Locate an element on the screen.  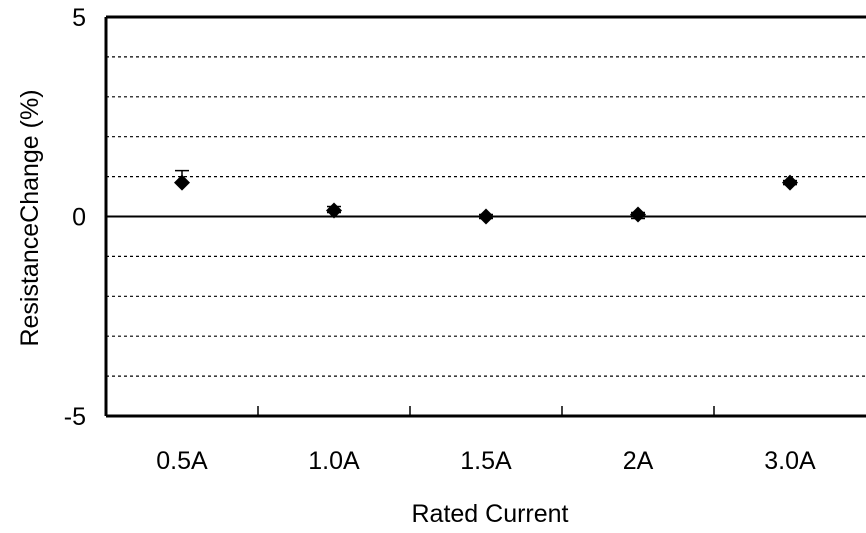
x-axis-title: Rated Current is located at coordinates (489, 514).